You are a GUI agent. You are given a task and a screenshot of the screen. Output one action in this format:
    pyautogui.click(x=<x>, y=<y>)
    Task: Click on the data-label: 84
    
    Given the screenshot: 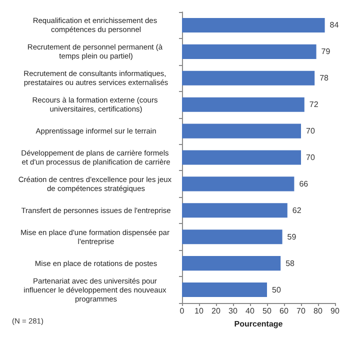 What is the action you would take?
    pyautogui.click(x=335, y=25)
    